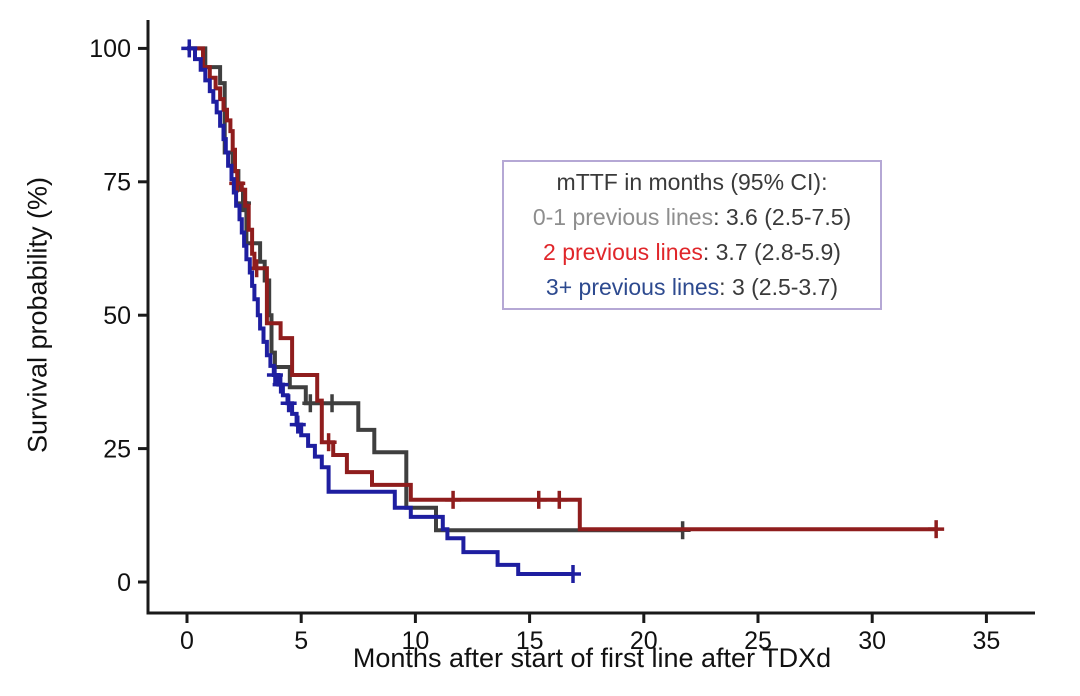 The image size is (1080, 696). What do you see at coordinates (692, 182) in the screenshot?
I see `legend-title: mTTF in months (95% CI):` at bounding box center [692, 182].